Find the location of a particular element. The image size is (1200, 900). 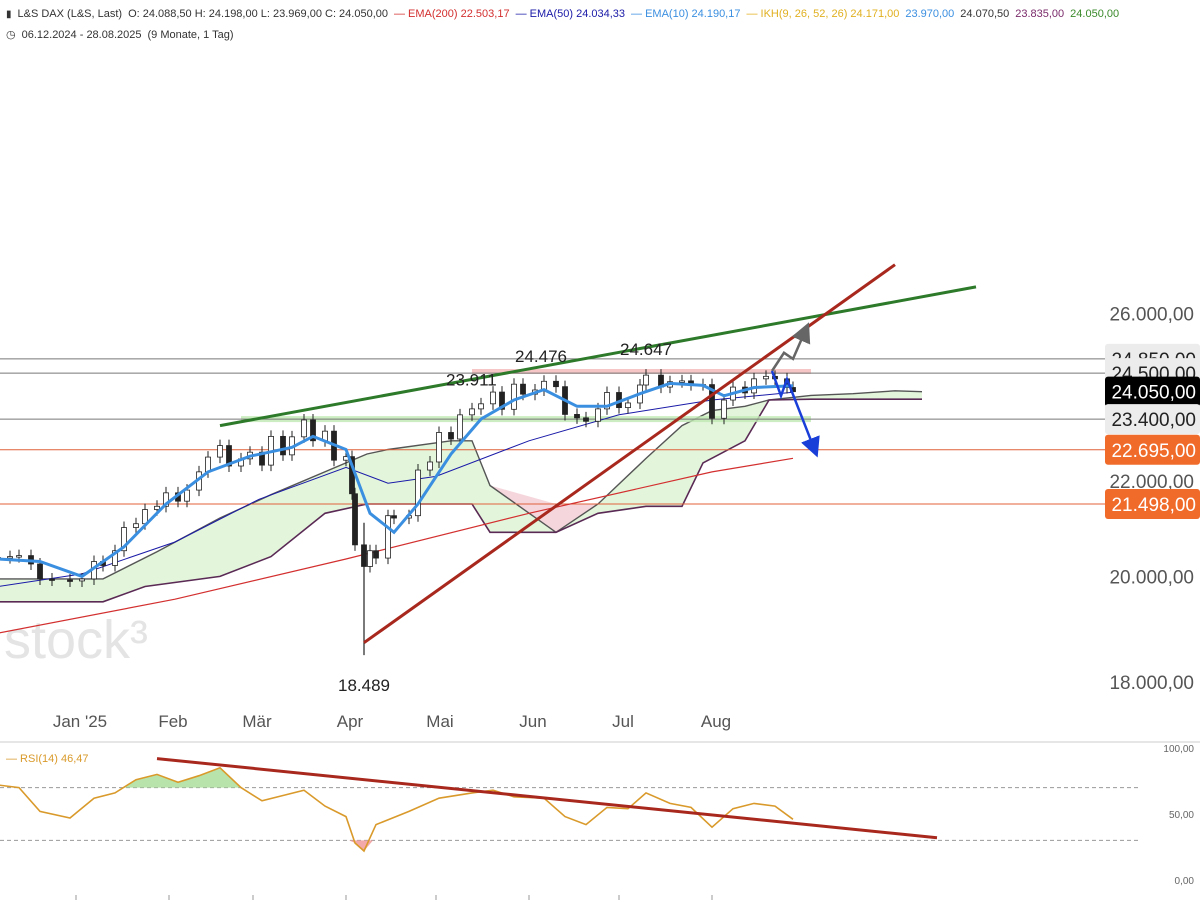

rsi-trendline is located at coordinates (547, 798).